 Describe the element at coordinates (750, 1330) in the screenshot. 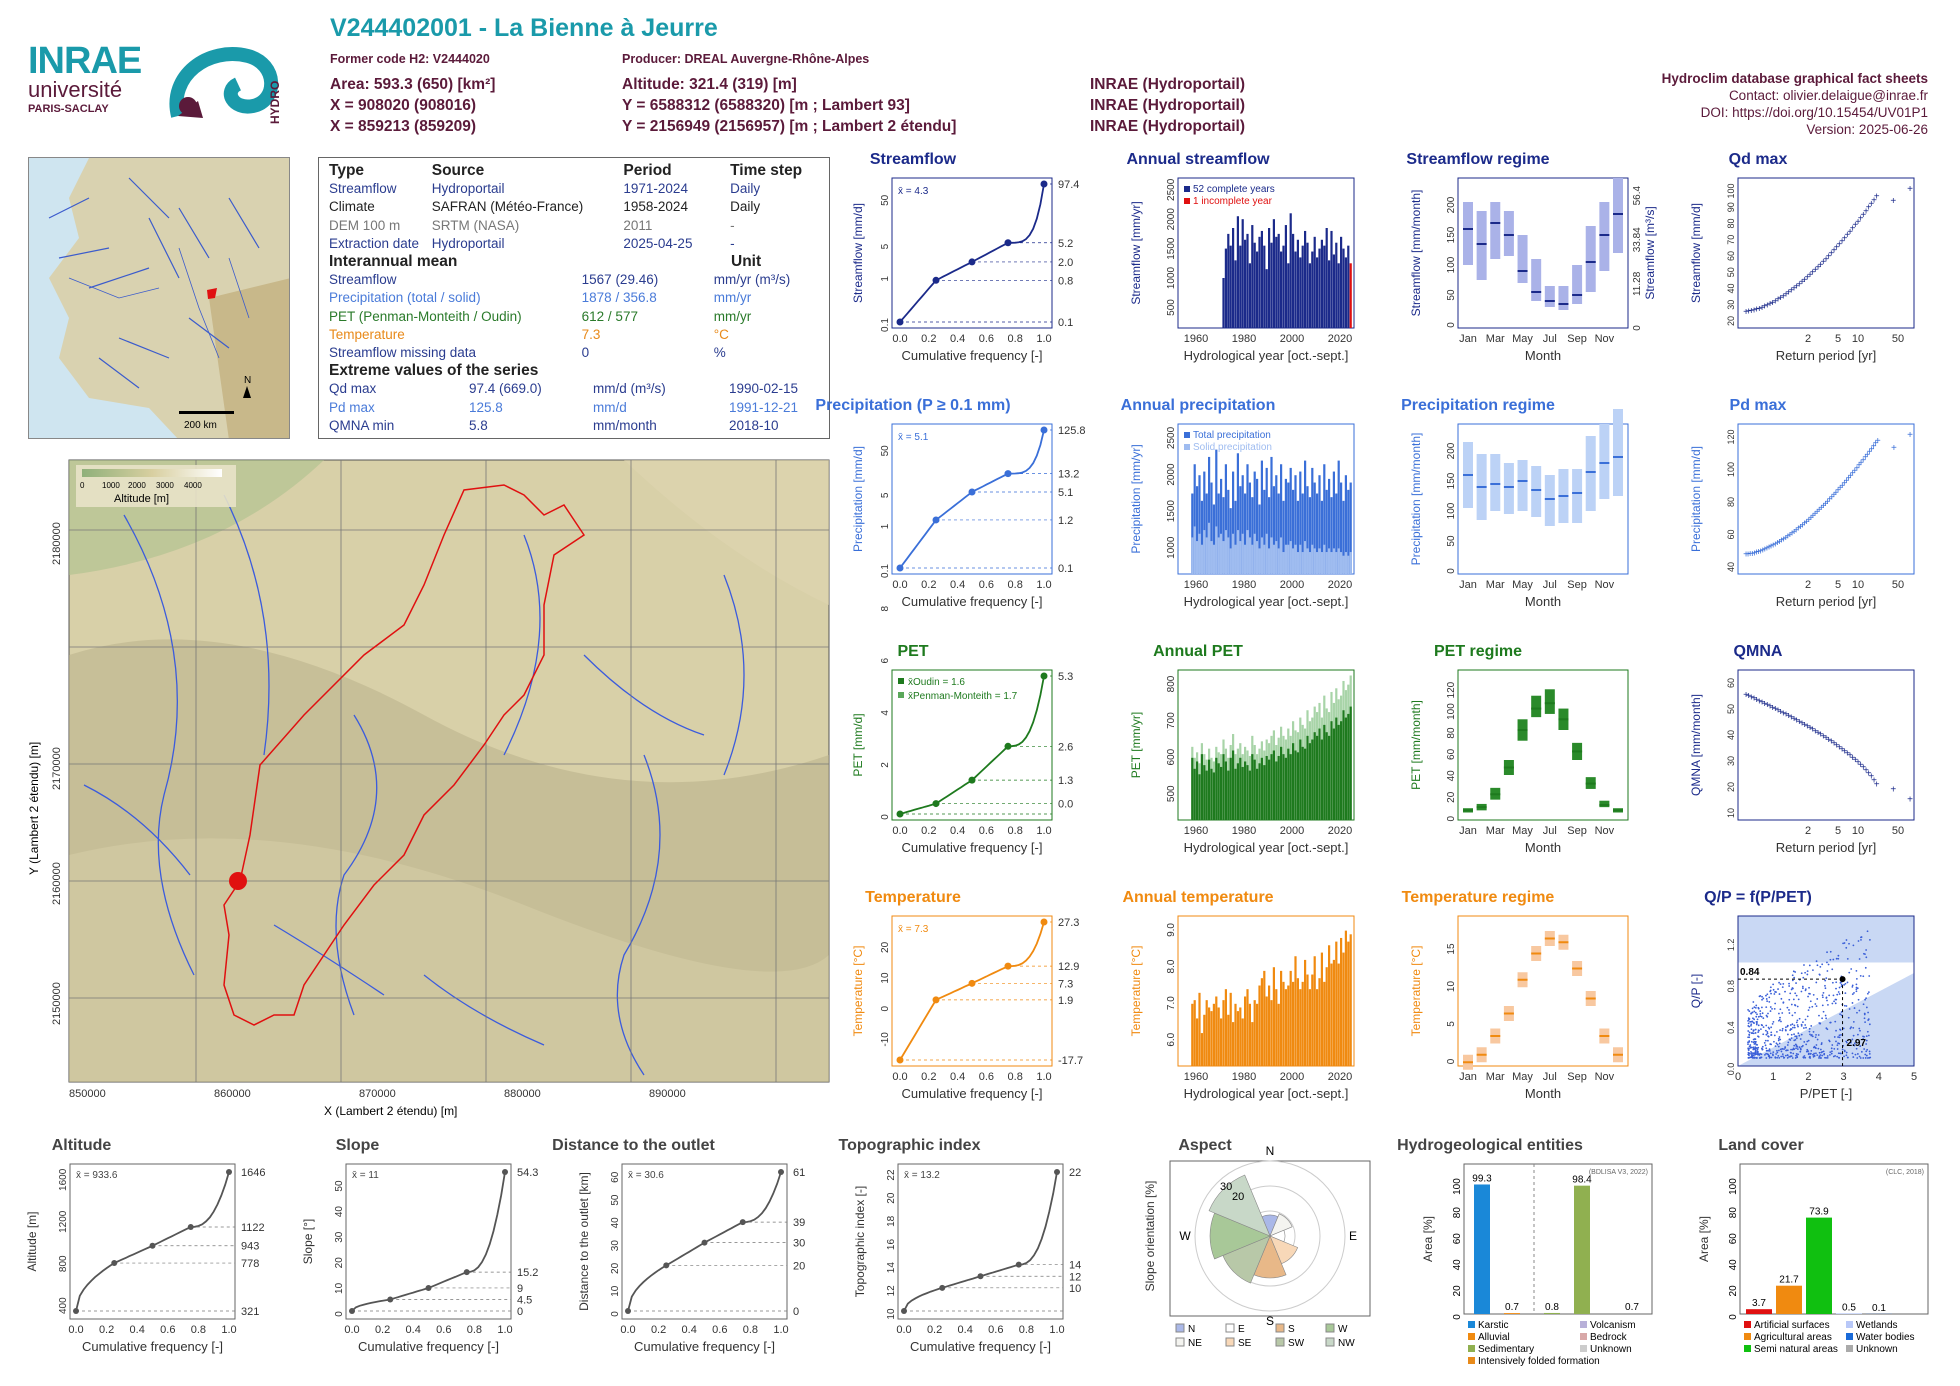

I see `x-tick-label: 0.8` at that location.